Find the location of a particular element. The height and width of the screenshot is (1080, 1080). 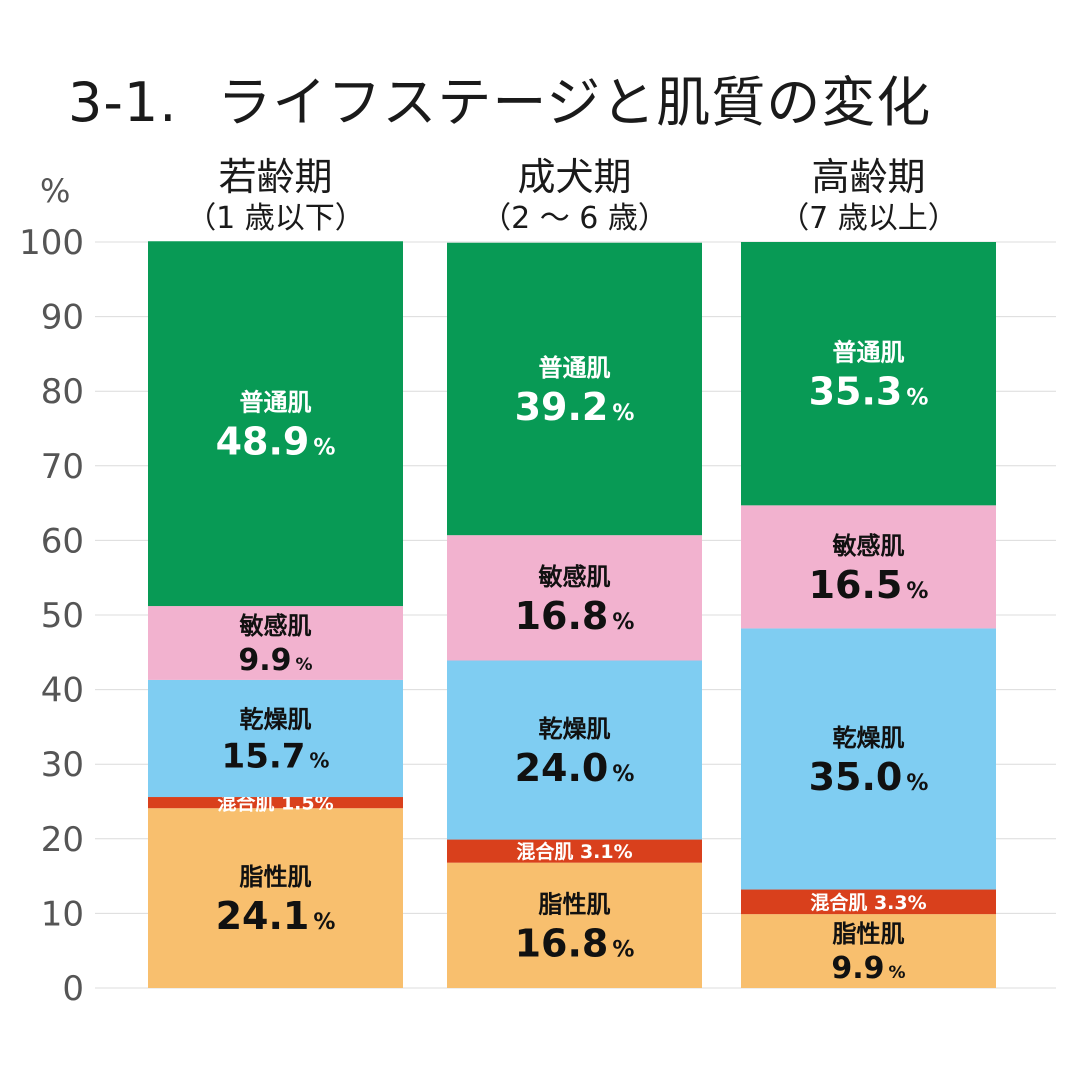

chart-title: 3-1. ライフステージと肌質の変化 is located at coordinates (499, 97).